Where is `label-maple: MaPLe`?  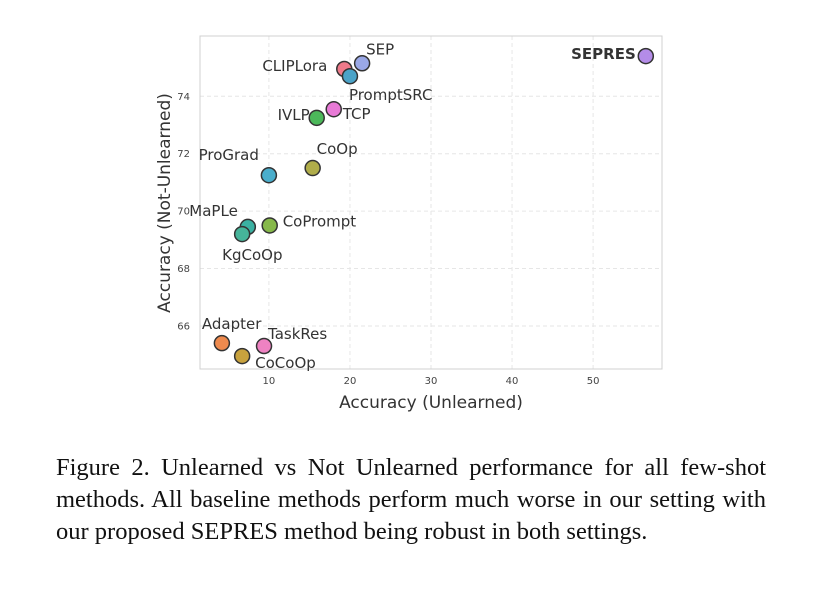
label-maple: MaPLe is located at coordinates (213, 211).